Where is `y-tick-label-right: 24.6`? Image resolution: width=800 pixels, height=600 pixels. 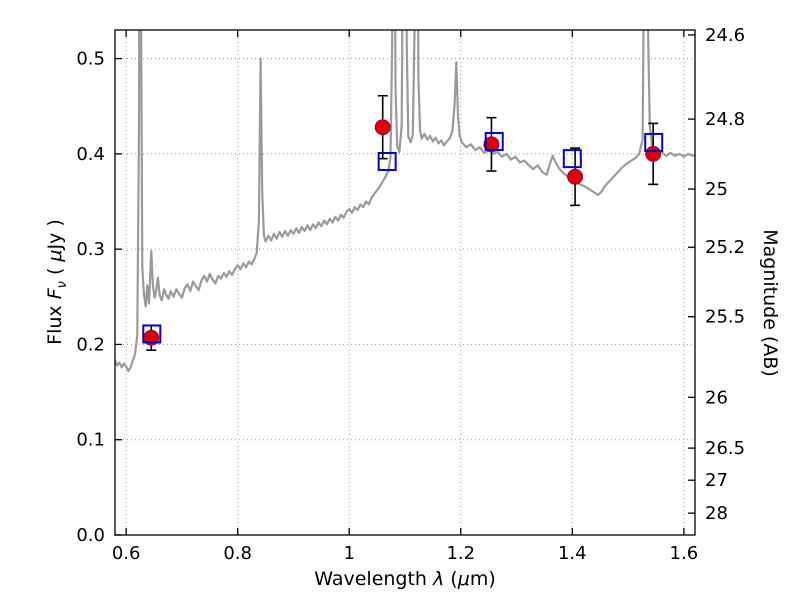
y-tick-label-right: 24.6 is located at coordinates (725, 35).